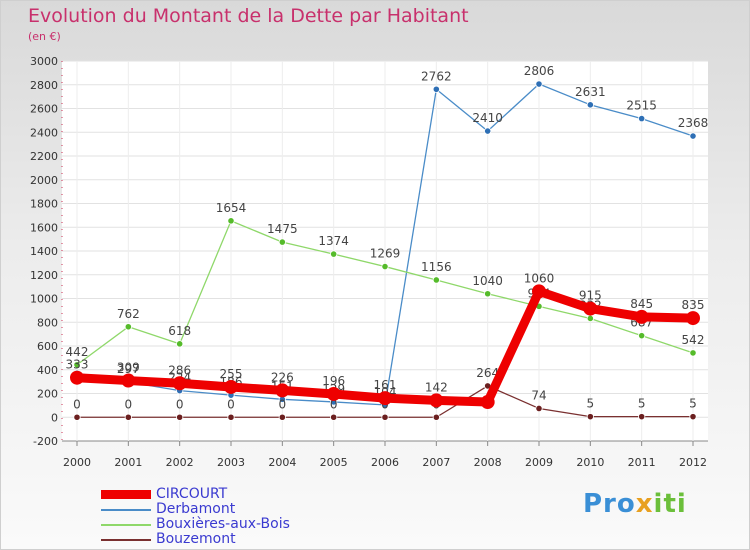  Describe the element at coordinates (77, 352) in the screenshot. I see `data-label: 442` at that location.